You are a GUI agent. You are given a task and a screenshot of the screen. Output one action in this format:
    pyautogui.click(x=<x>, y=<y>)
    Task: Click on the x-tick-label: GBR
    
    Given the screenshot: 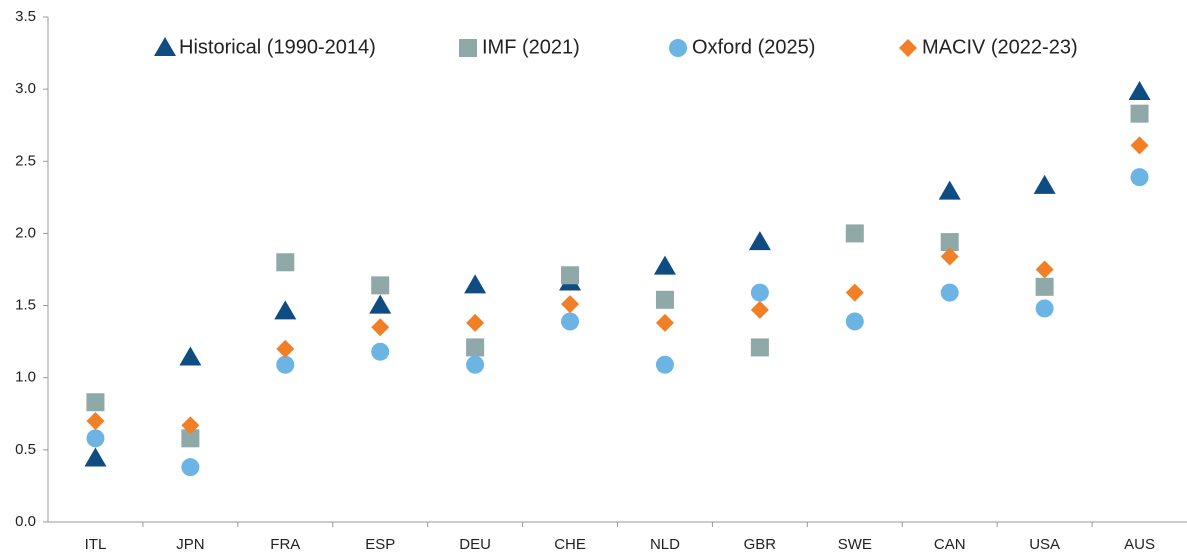 What is the action you would take?
    pyautogui.click(x=760, y=544)
    